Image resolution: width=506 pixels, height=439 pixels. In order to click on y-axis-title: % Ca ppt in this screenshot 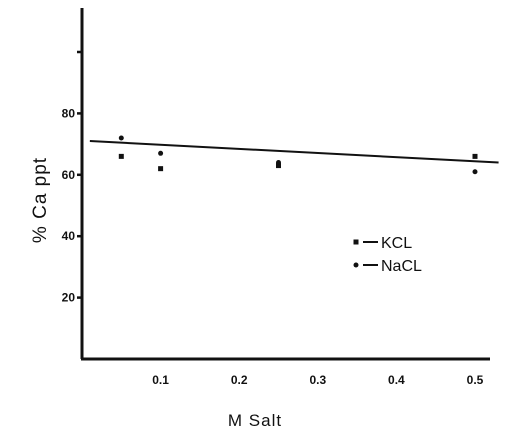, I will do `click(40, 200)`.